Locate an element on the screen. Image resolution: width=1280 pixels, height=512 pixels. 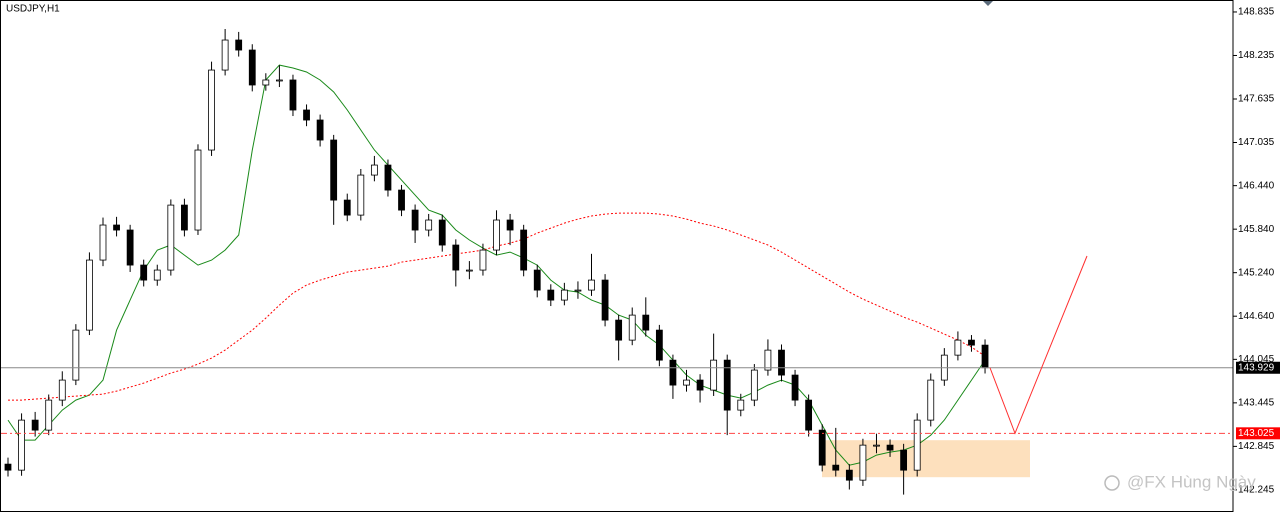
y-tick-label: 147.635 is located at coordinates (1256, 99).